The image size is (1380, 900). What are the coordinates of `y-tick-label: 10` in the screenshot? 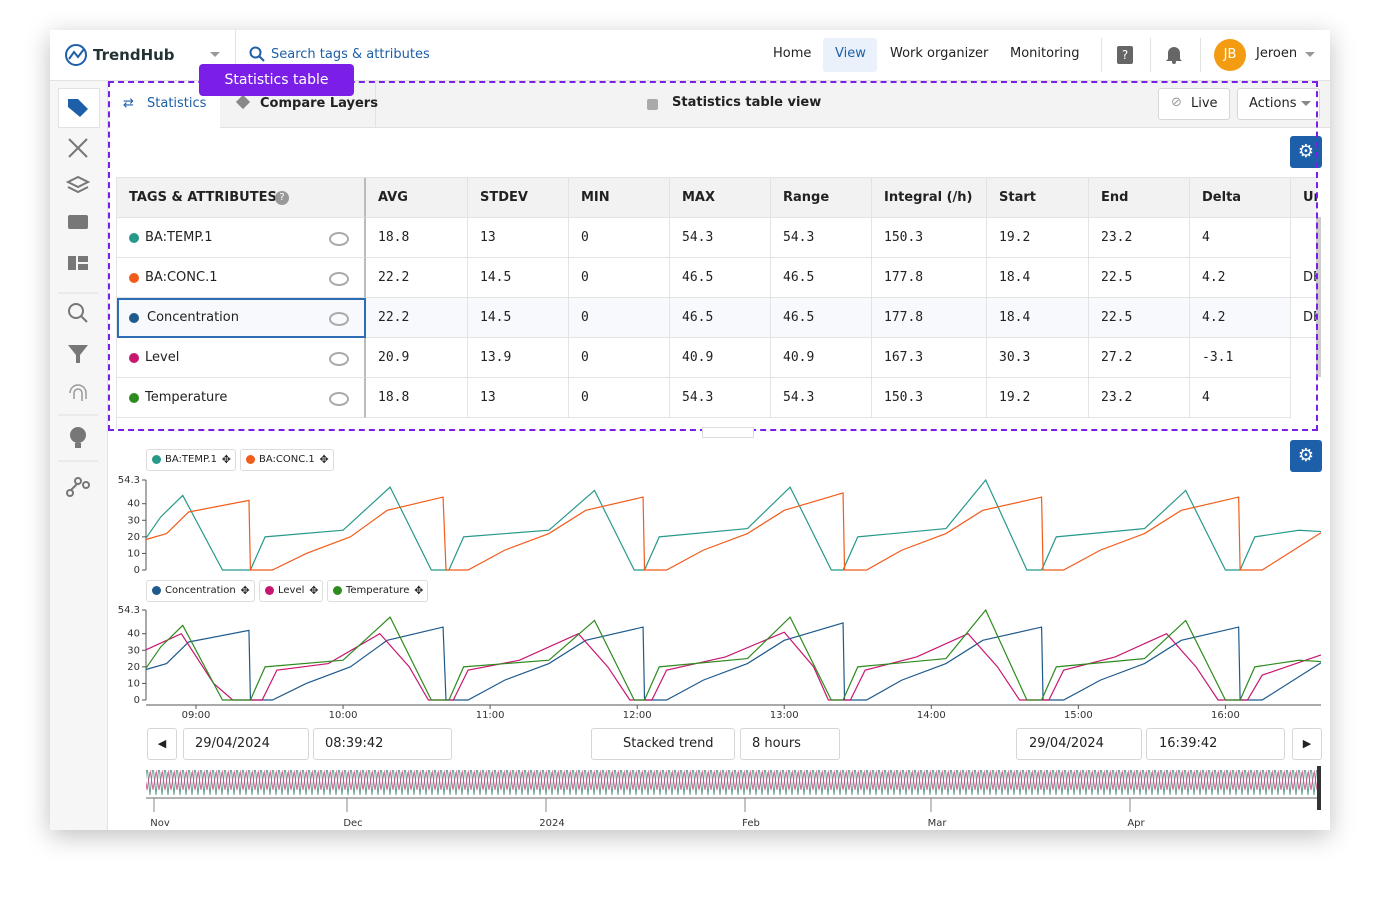 It's located at (133, 553).